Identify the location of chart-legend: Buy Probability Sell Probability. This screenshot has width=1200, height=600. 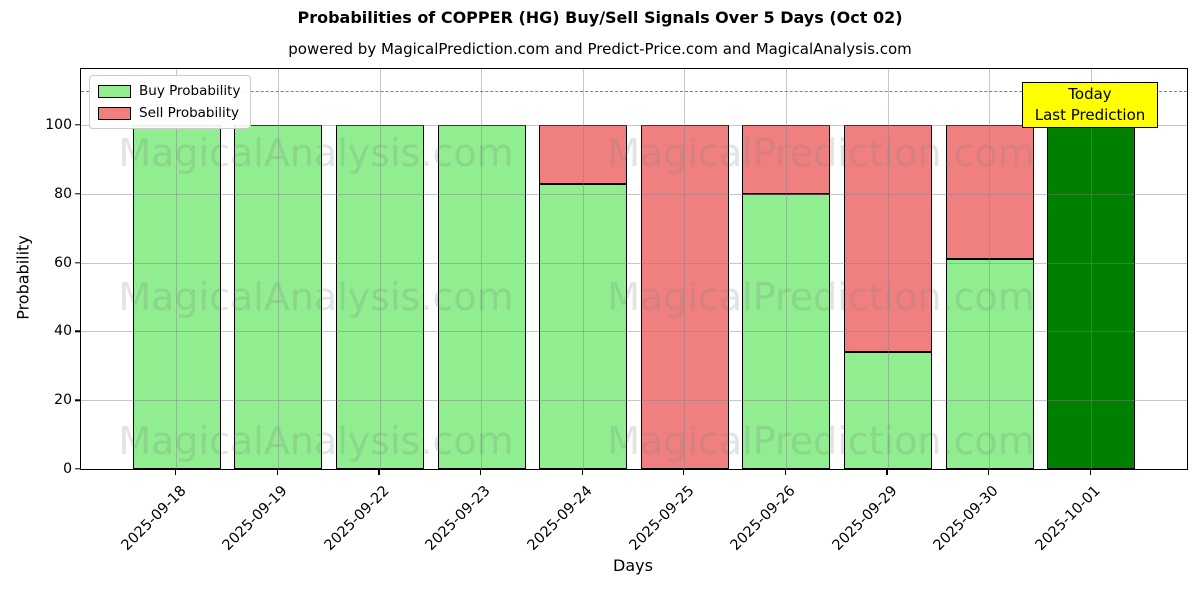
(170, 102).